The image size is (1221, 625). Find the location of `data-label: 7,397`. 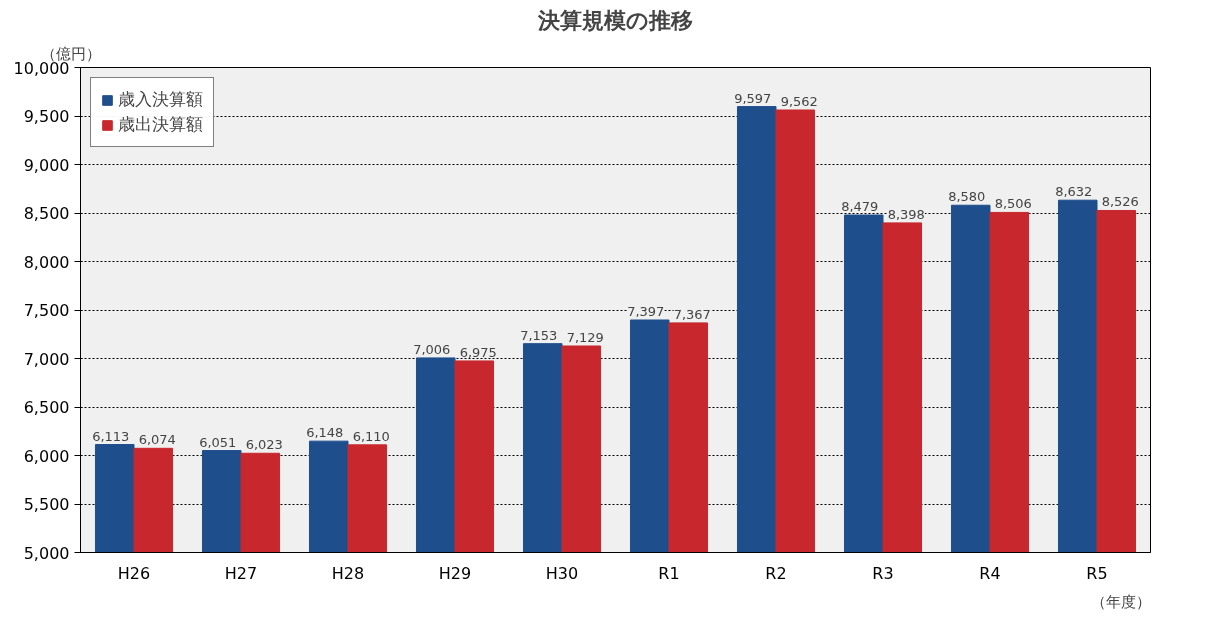

data-label: 7,397 is located at coordinates (646, 311).